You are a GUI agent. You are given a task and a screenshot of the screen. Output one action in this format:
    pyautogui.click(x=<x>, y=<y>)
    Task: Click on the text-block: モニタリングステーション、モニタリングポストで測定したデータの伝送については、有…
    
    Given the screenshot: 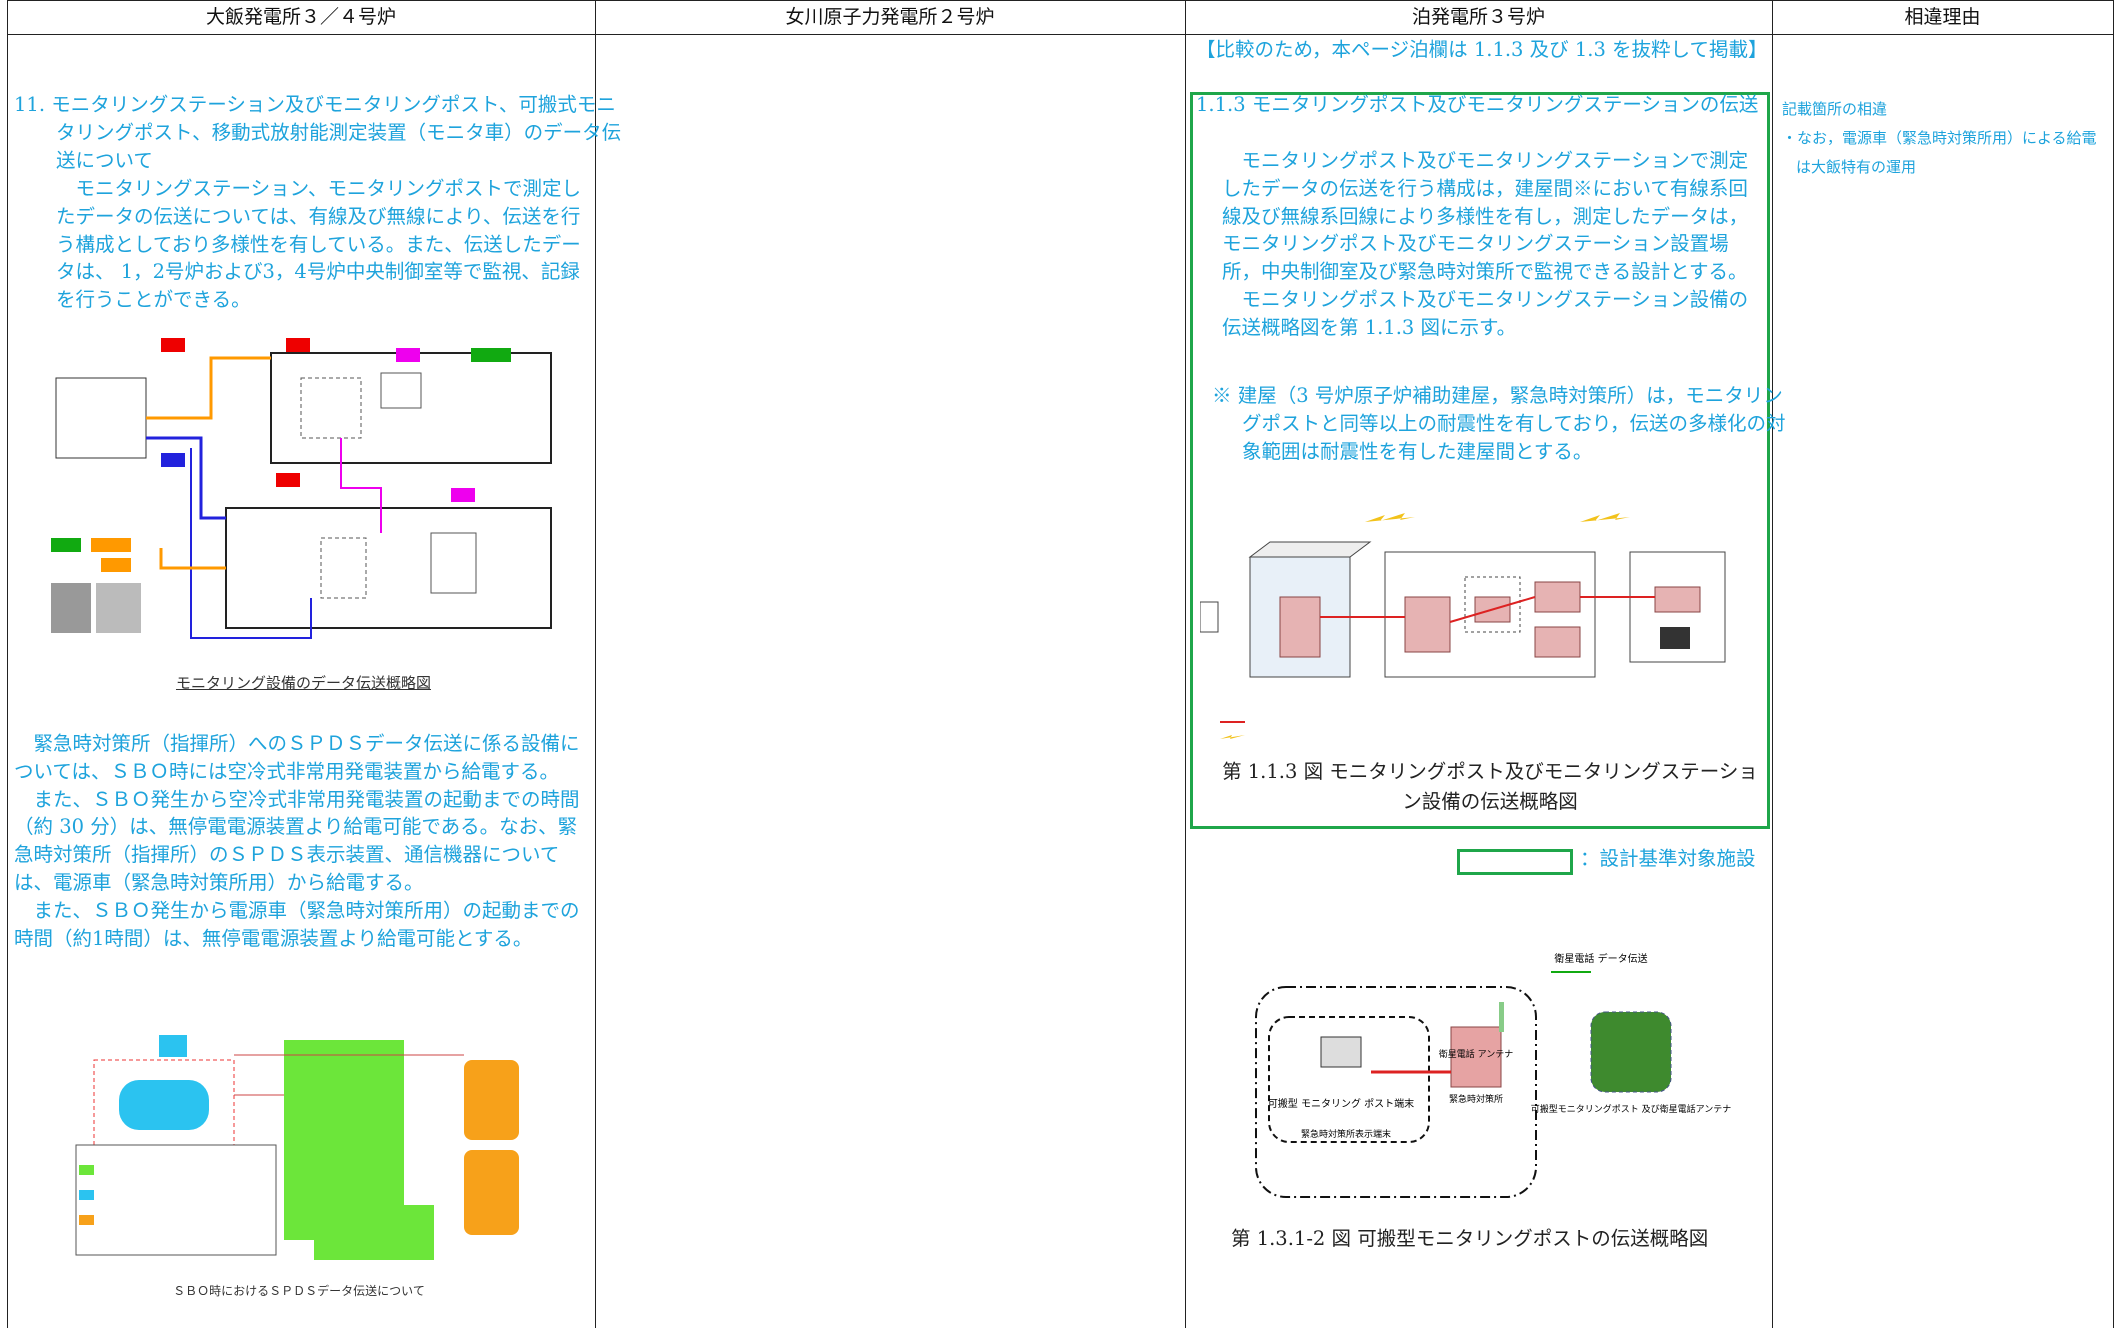 What is the action you would take?
    pyautogui.click(x=322, y=244)
    